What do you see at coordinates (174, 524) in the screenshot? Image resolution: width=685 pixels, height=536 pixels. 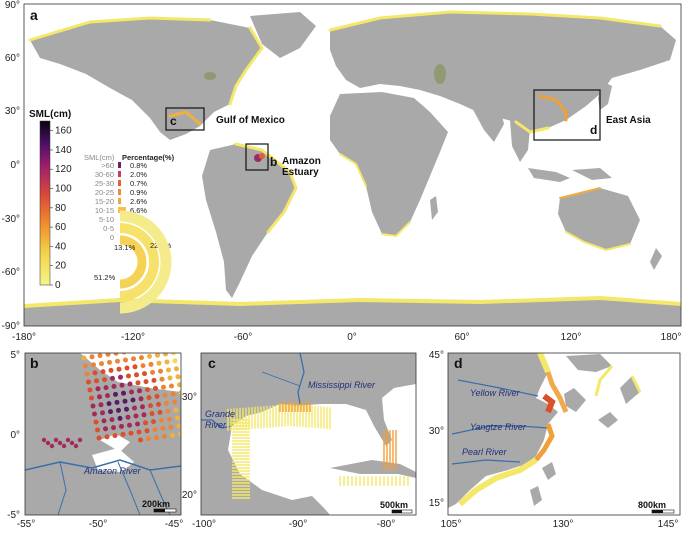 I see `lon-tick: -45°` at bounding box center [174, 524].